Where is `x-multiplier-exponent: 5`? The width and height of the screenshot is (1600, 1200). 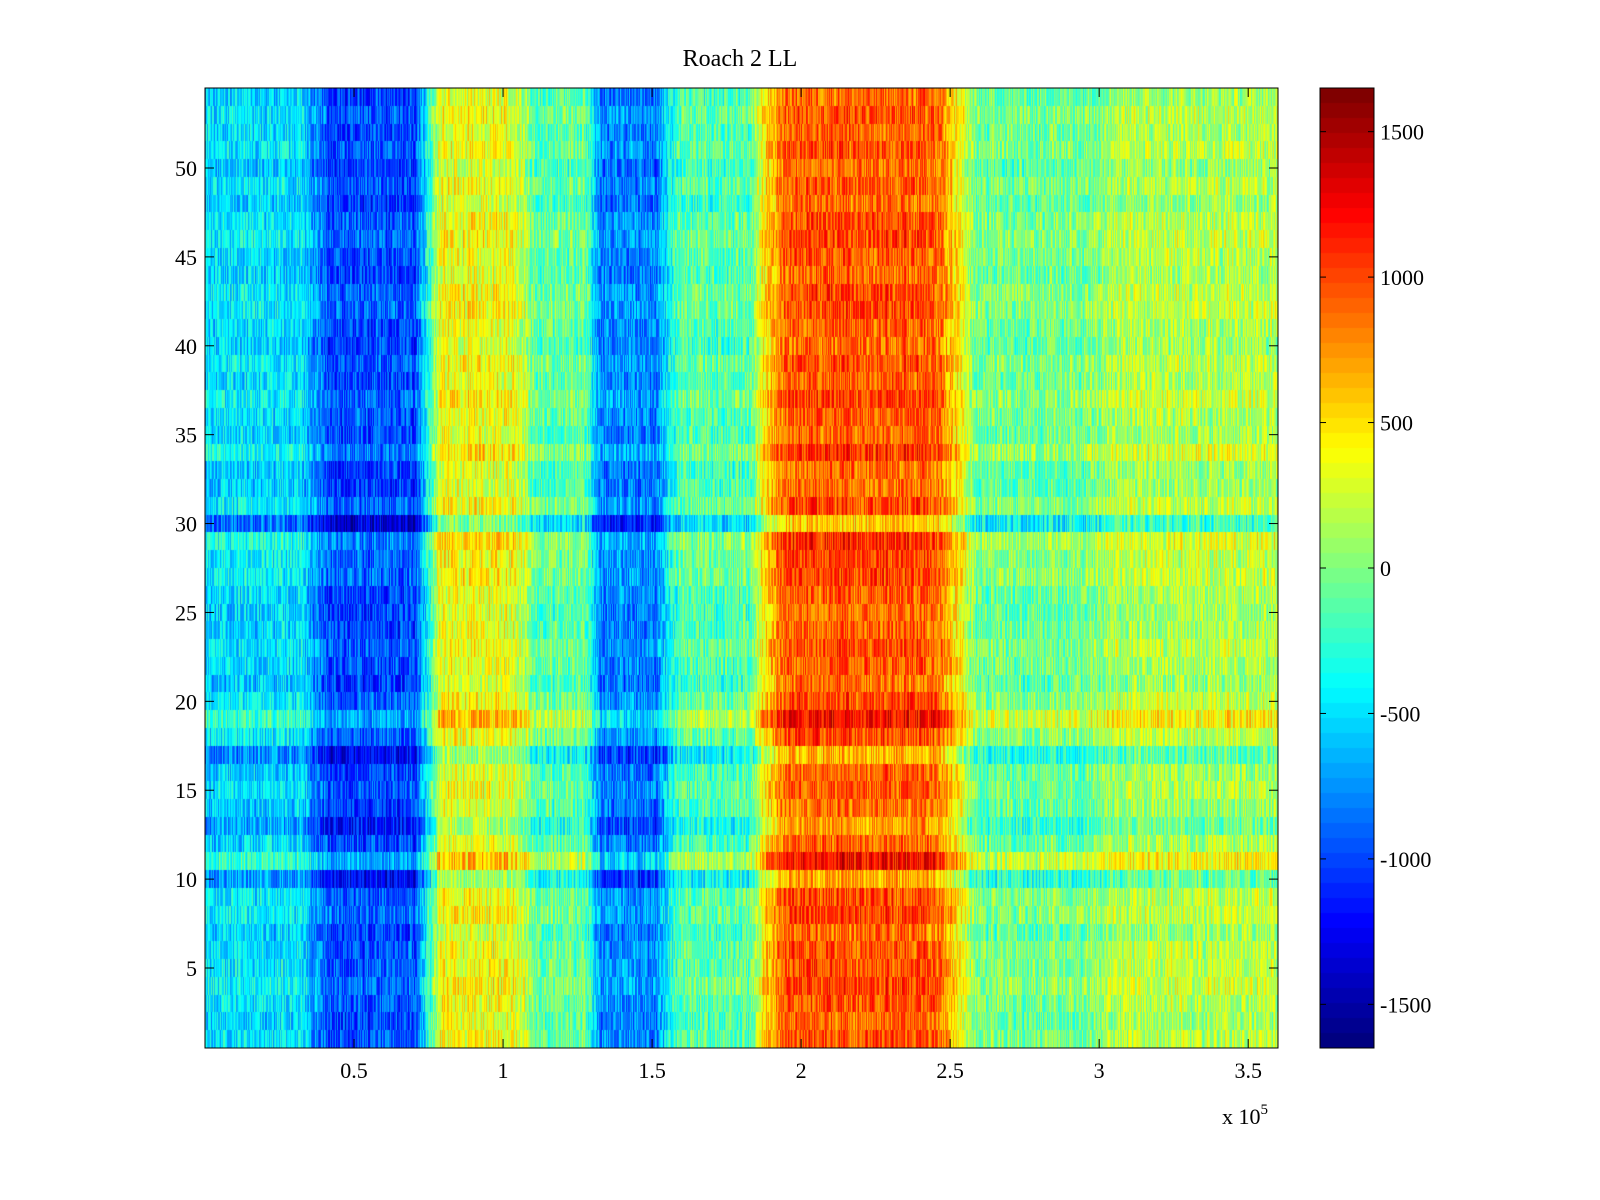
x-multiplier-exponent: 5 is located at coordinates (1265, 1110).